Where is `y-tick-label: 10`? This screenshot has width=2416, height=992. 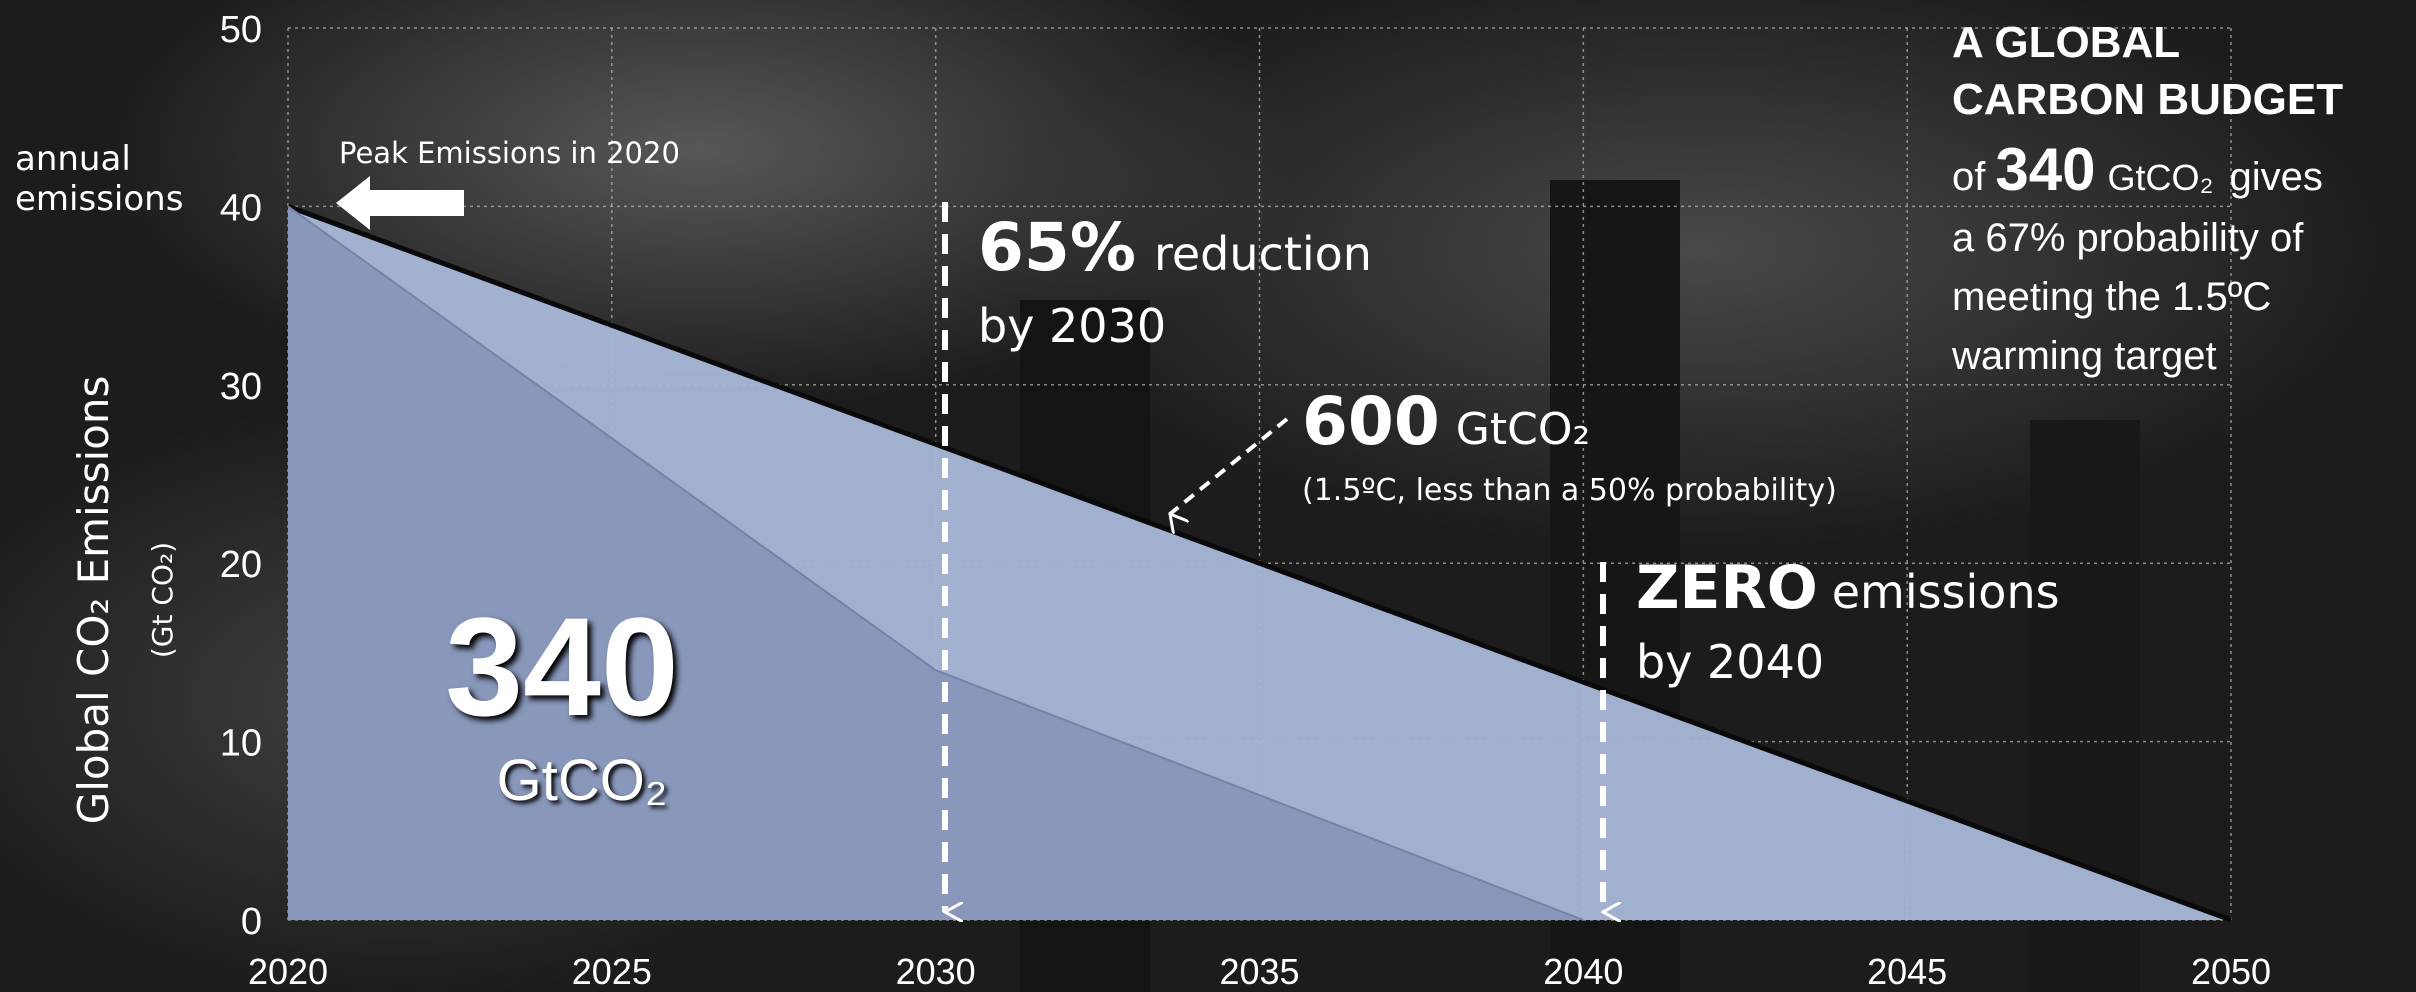 y-tick-label: 10 is located at coordinates (241, 744).